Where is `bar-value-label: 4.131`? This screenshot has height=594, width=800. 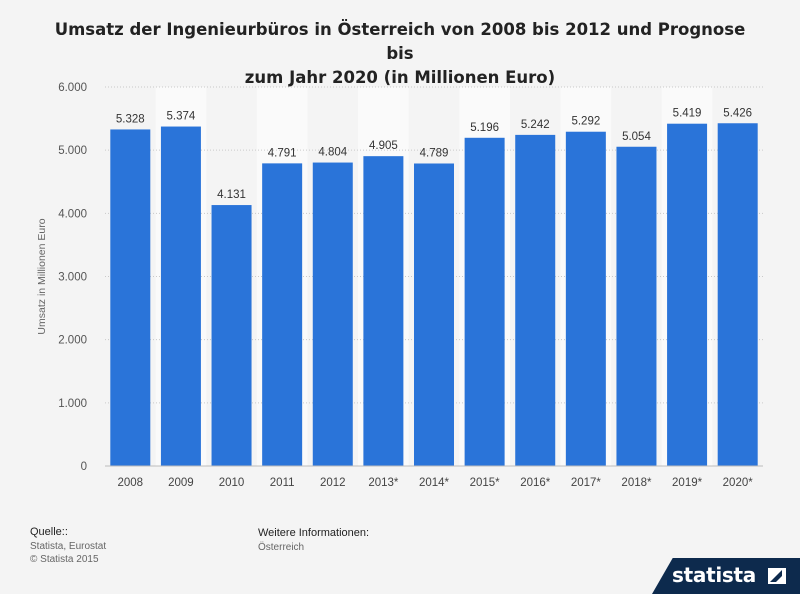 bar-value-label: 4.131 is located at coordinates (231, 195).